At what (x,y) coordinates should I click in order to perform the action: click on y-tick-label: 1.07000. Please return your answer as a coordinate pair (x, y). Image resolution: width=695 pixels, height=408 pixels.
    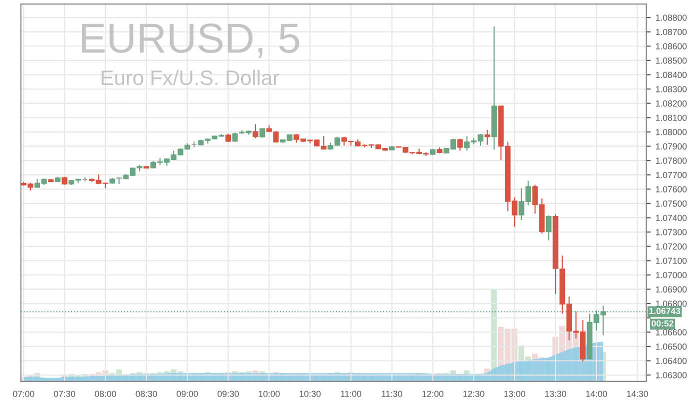
    Looking at the image, I should click on (671, 275).